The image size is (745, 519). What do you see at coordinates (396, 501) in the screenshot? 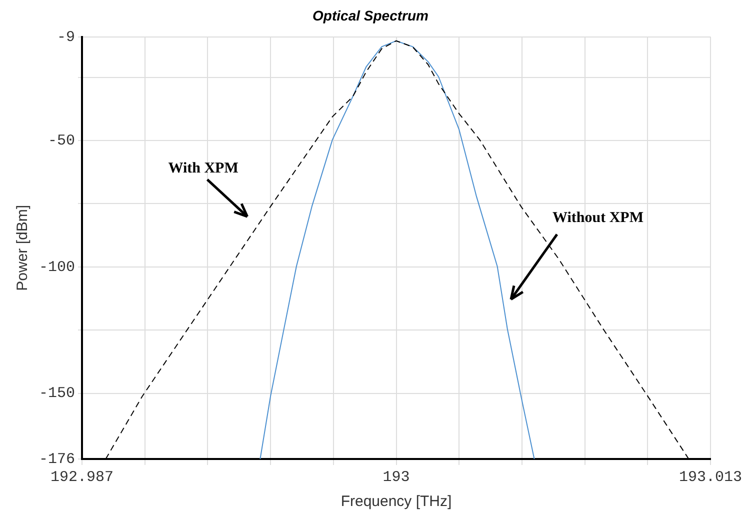
I see `x-axis-title: Frequency [THz]` at bounding box center [396, 501].